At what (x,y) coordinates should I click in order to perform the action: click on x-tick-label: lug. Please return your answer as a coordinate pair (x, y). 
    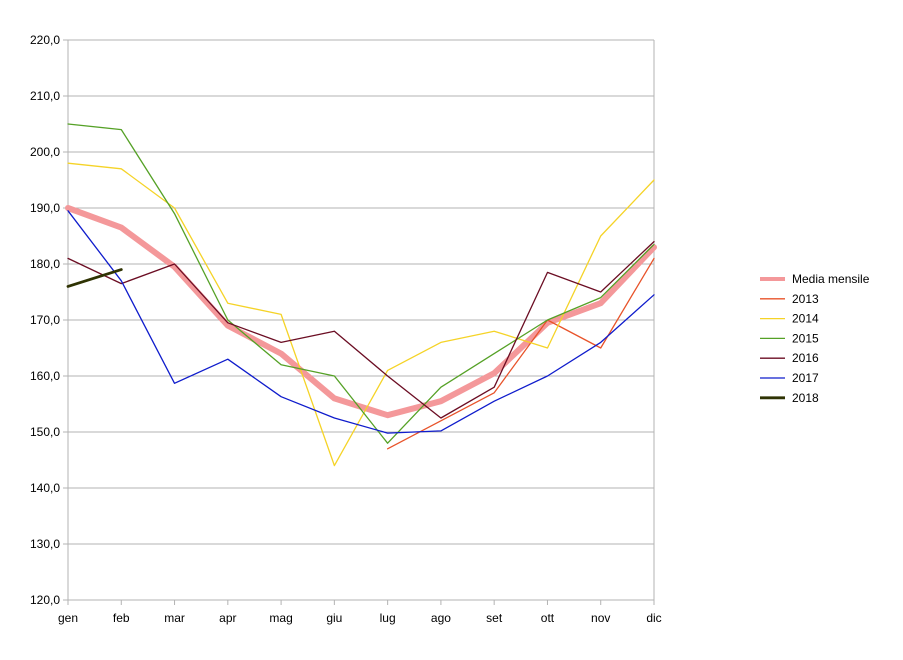
    Looking at the image, I should click on (388, 618).